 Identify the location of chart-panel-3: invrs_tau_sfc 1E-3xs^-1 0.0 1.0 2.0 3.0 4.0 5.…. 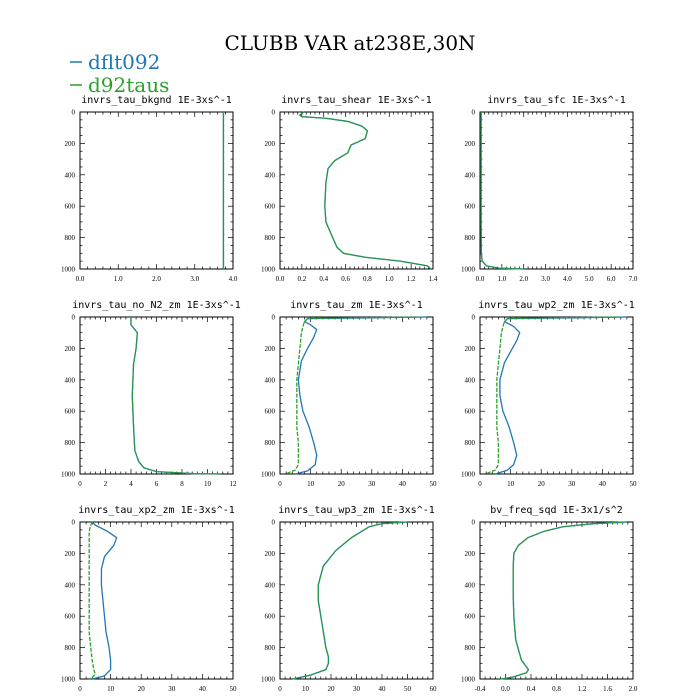
(549, 189).